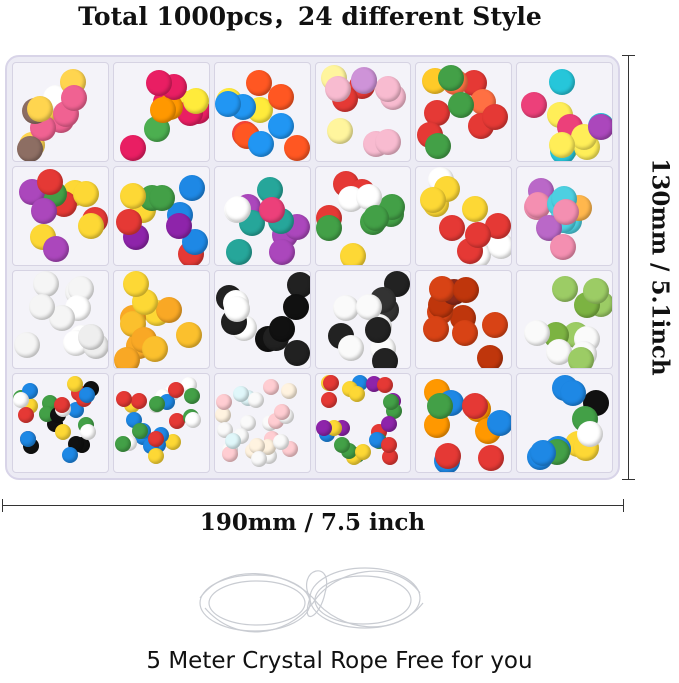  What do you see at coordinates (660, 267) in the screenshot?
I see `height-dimension-label: 130mm / 5.1inch` at bounding box center [660, 267].